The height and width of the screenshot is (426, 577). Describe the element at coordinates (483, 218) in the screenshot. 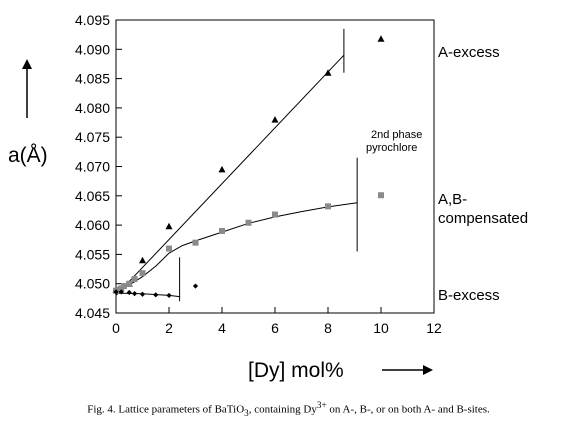

I see `label-part: compensated` at that location.